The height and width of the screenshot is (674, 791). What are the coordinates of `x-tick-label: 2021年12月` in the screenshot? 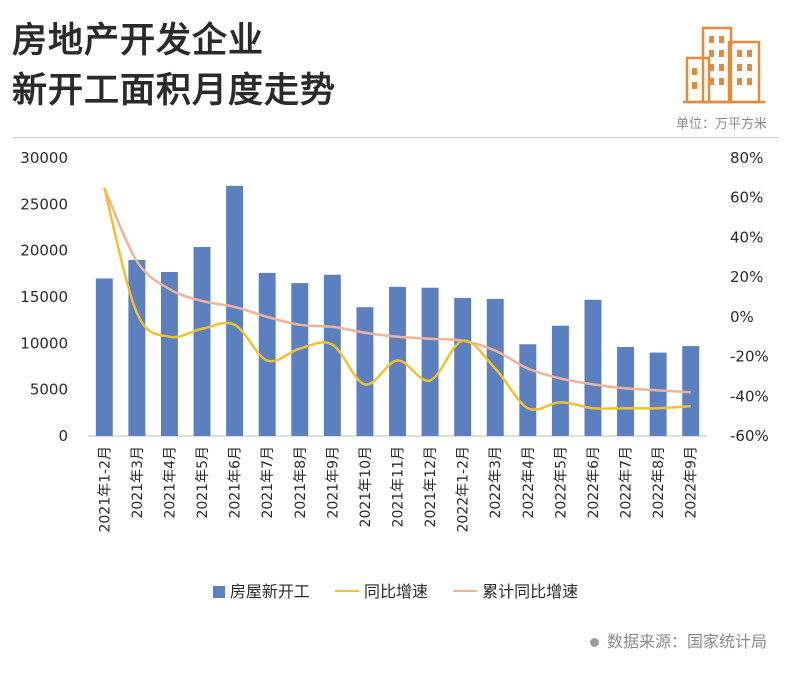 It's located at (431, 486).